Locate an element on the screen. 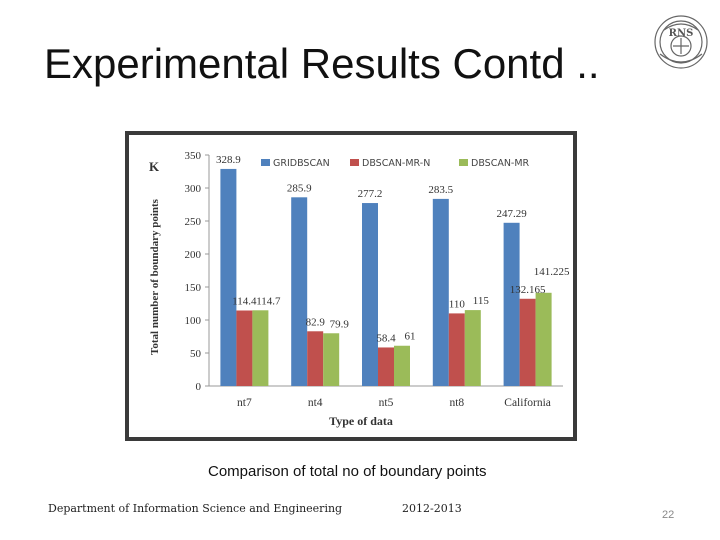 This screenshot has height=540, width=720. category-label: nt7 is located at coordinates (244, 403).